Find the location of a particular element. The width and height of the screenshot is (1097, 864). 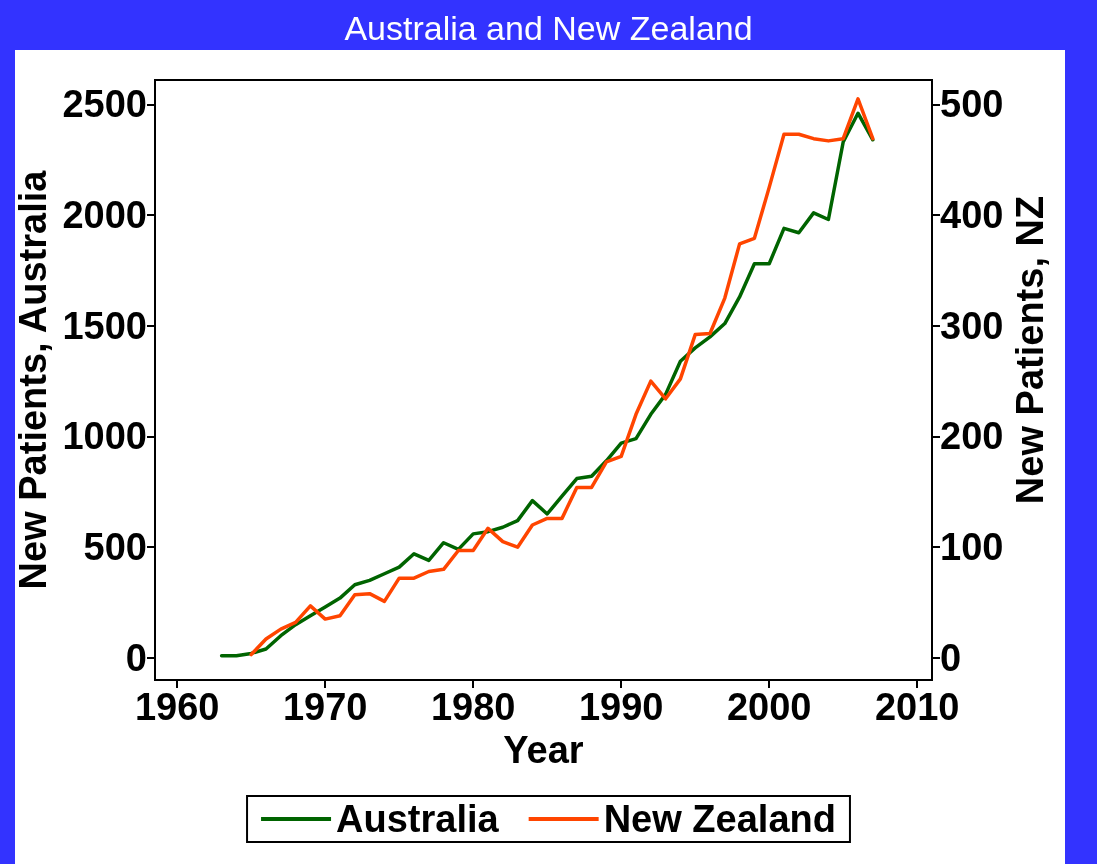

y2-tick-label: 100 is located at coordinates (972, 547).